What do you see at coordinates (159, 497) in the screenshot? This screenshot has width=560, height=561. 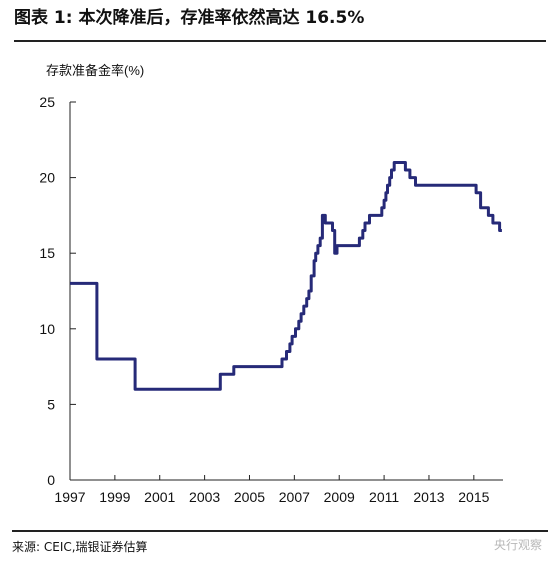 I see `x-tick-label: 2001` at bounding box center [159, 497].